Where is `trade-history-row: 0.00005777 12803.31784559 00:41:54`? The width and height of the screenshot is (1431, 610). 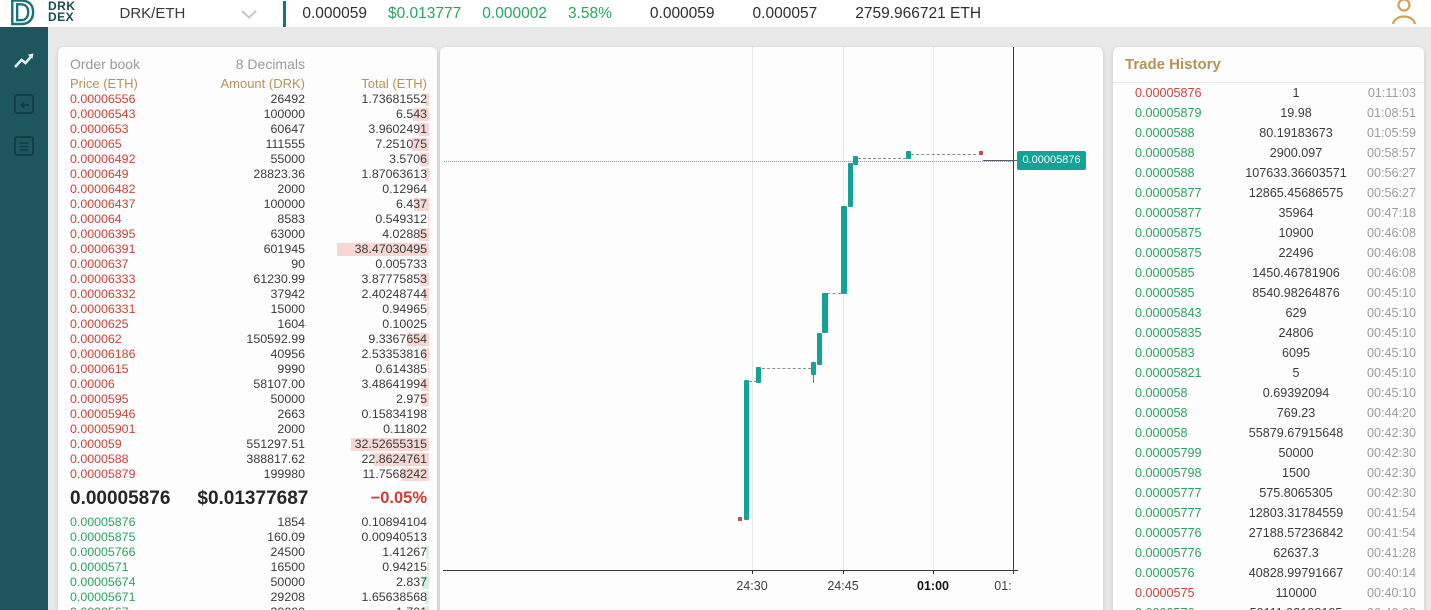
trade-history-row: 0.00005777 12803.31784559 00:41:54 is located at coordinates (1275, 513).